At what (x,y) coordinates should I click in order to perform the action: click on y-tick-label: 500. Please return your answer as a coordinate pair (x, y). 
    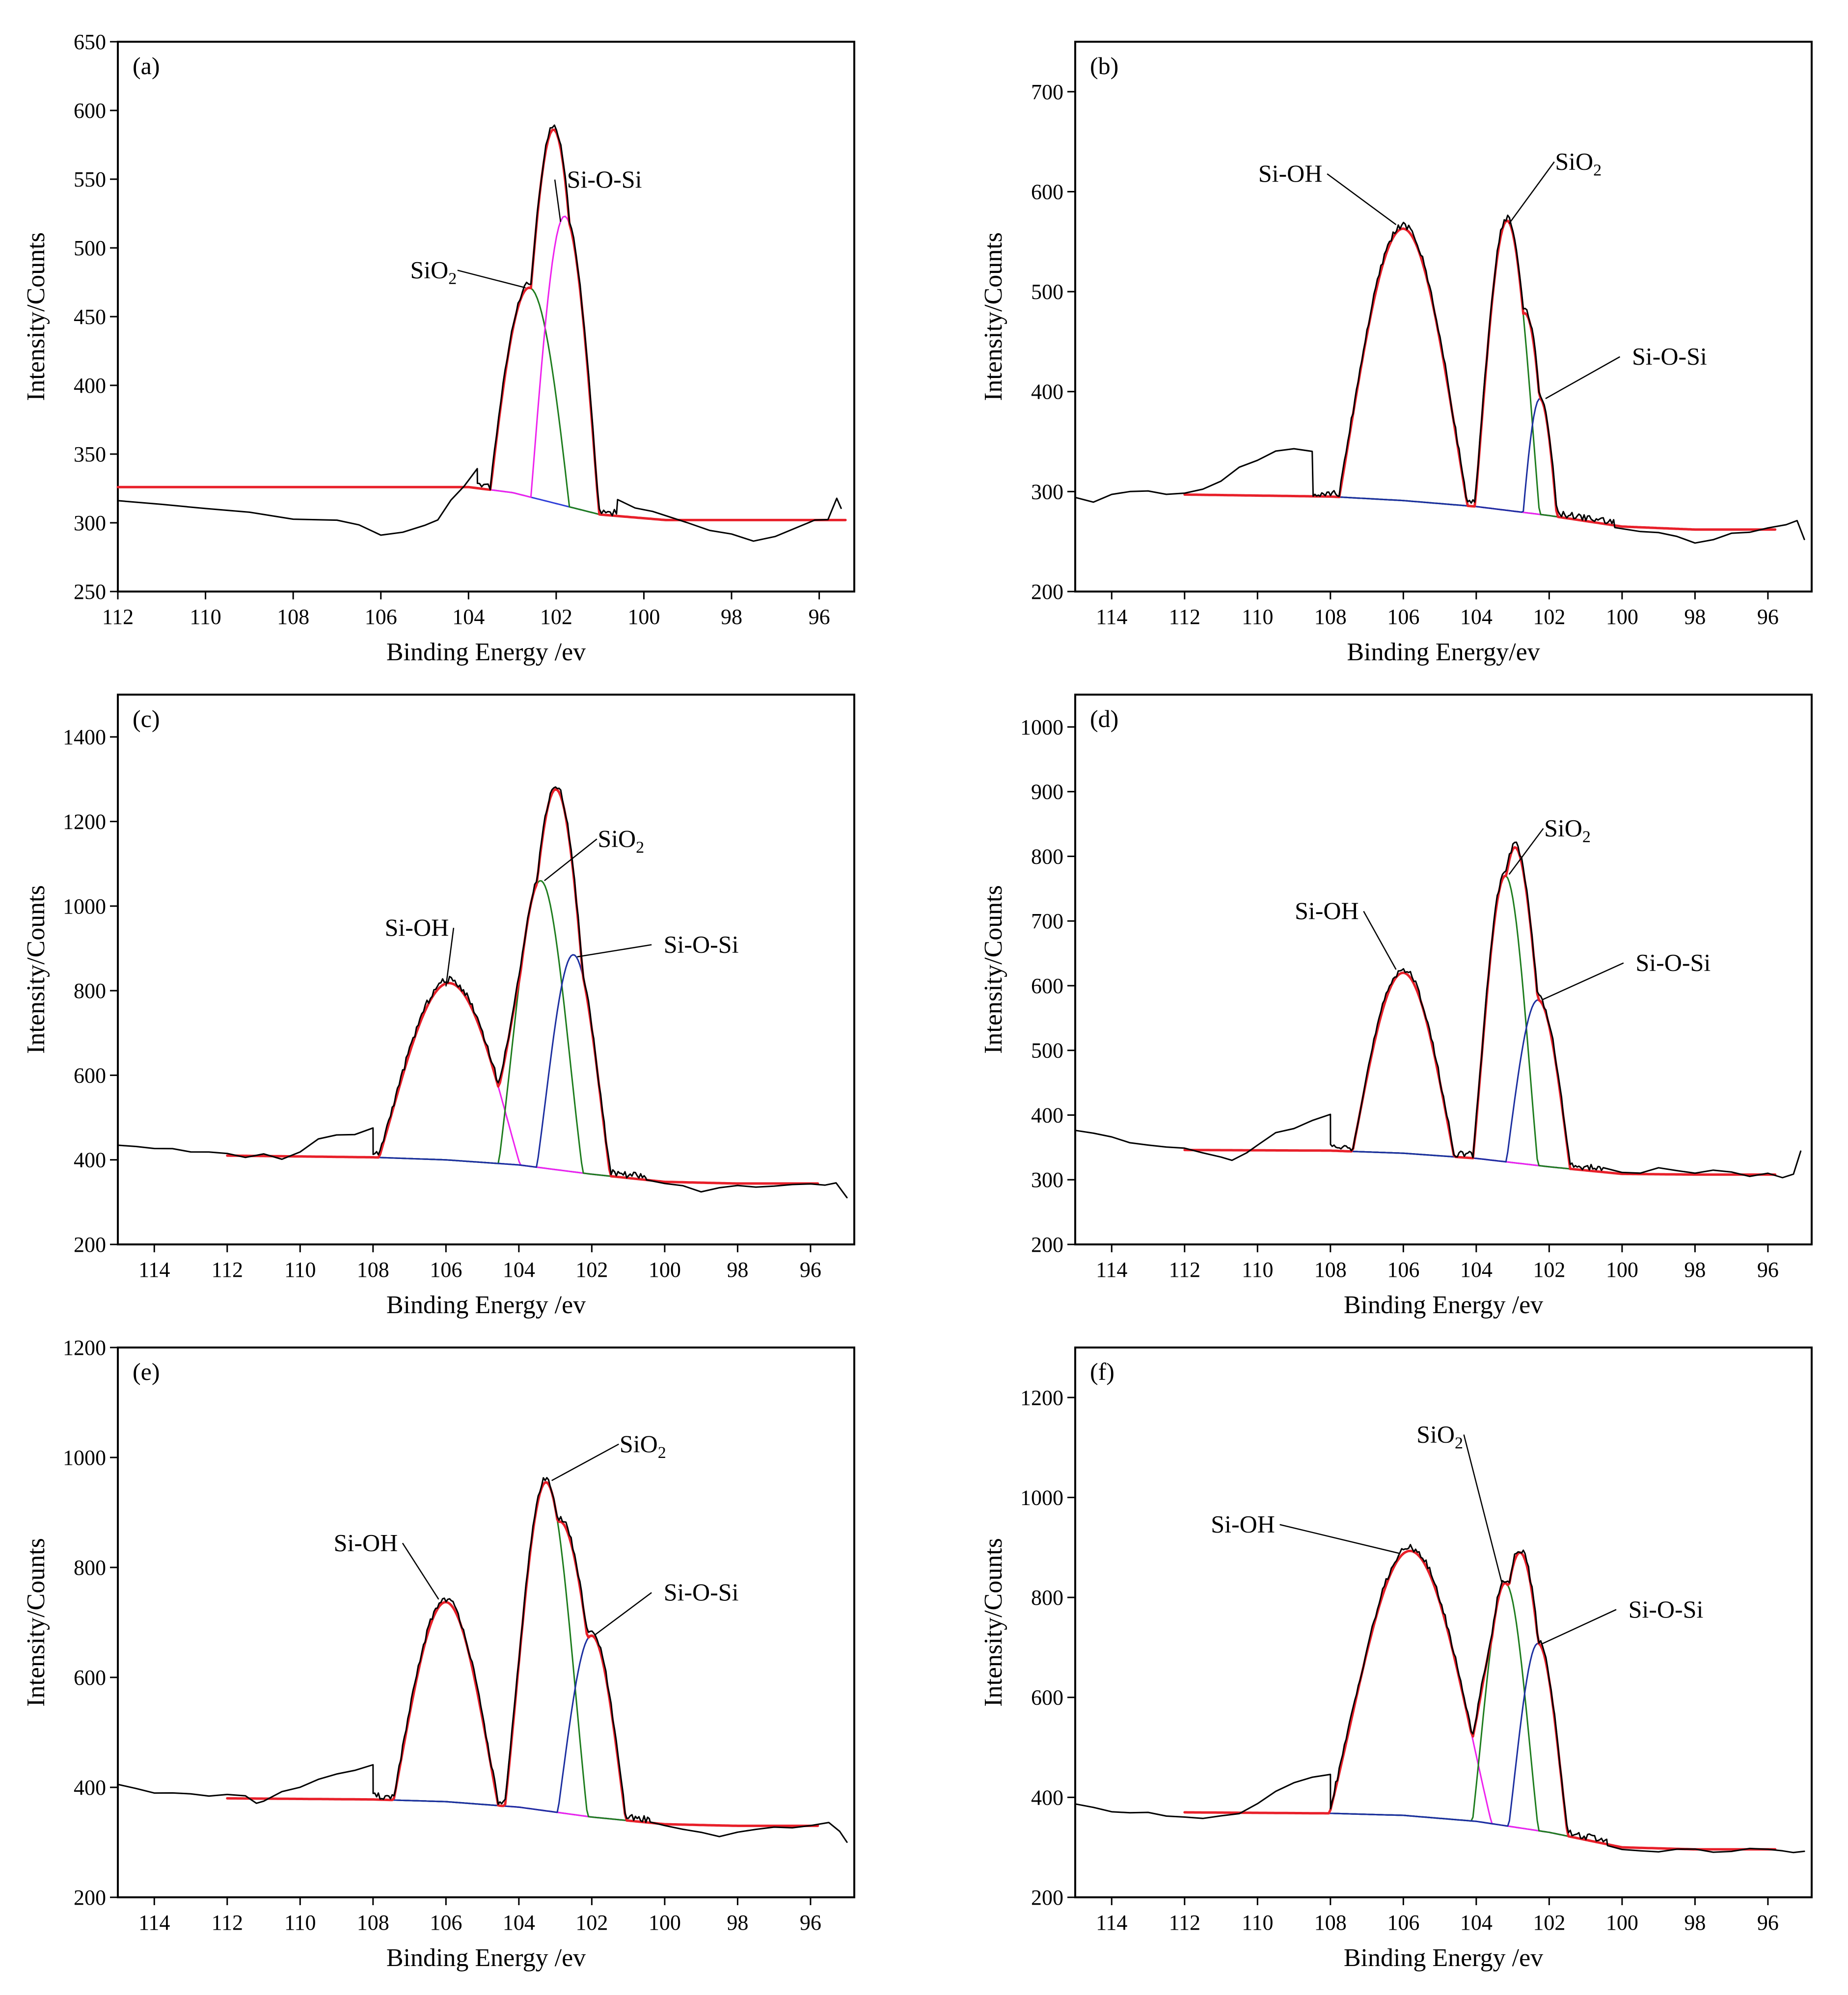
    Looking at the image, I should click on (1047, 1051).